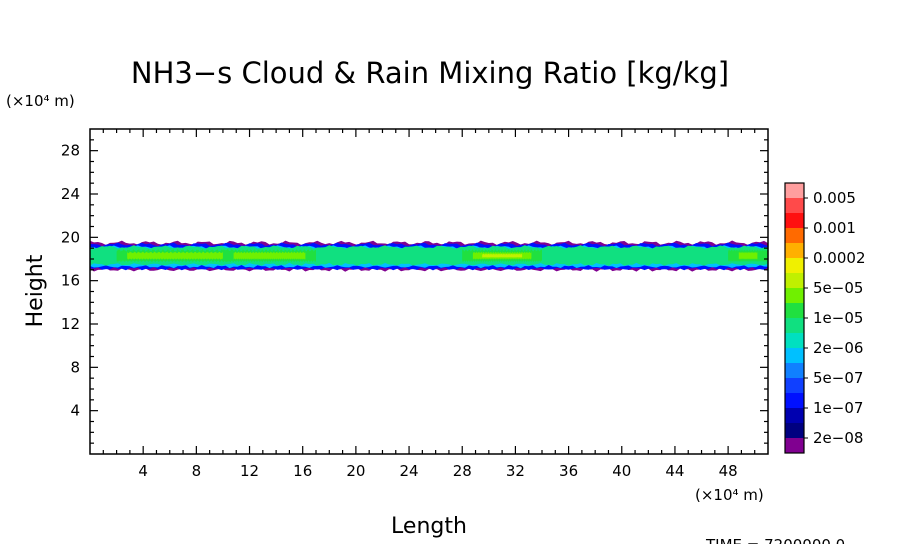  Describe the element at coordinates (355, 471) in the screenshot. I see `x-tick-label: 20` at that location.